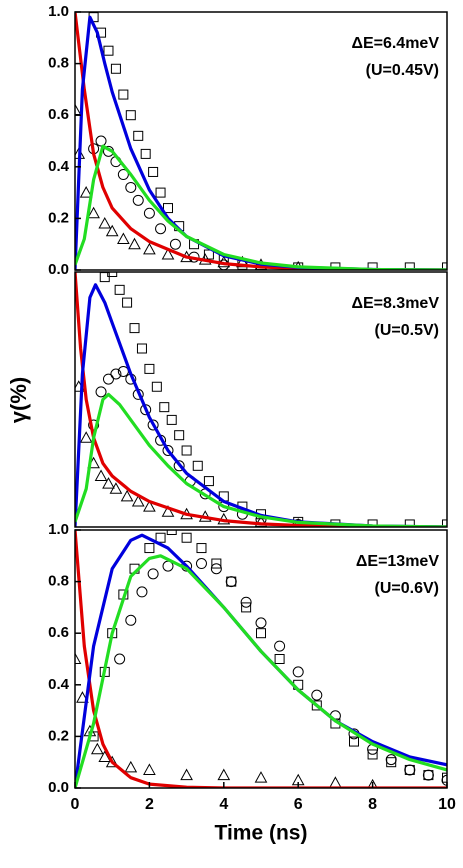 The image size is (463, 868). What do you see at coordinates (395, 303) in the screenshot?
I see `annotation: ΔE=8.3meV` at bounding box center [395, 303].